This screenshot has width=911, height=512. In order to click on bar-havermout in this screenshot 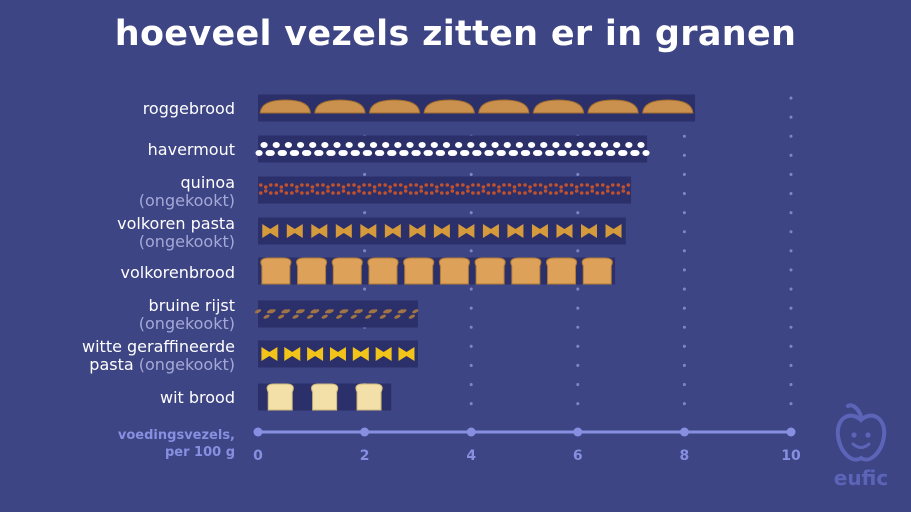, I will do `click(453, 149)`.